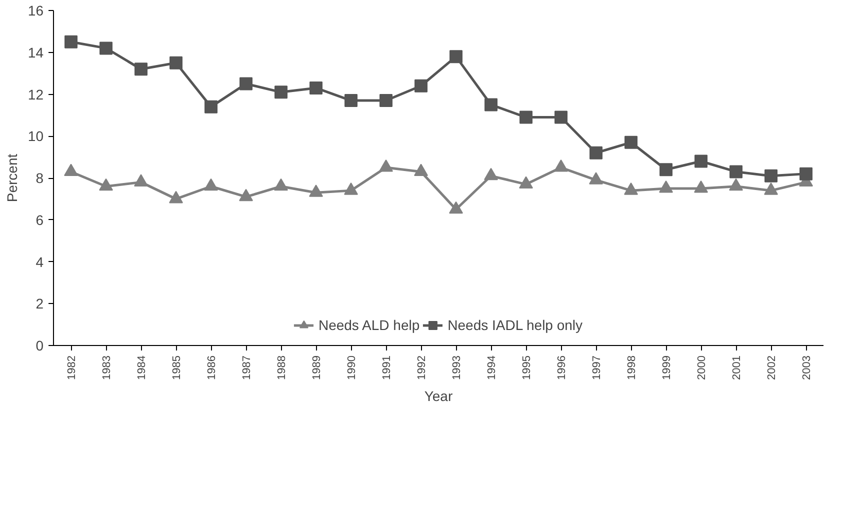 The height and width of the screenshot is (506, 846). Describe the element at coordinates (515, 325) in the screenshot. I see `legend-label: Needs IADL help only` at that location.